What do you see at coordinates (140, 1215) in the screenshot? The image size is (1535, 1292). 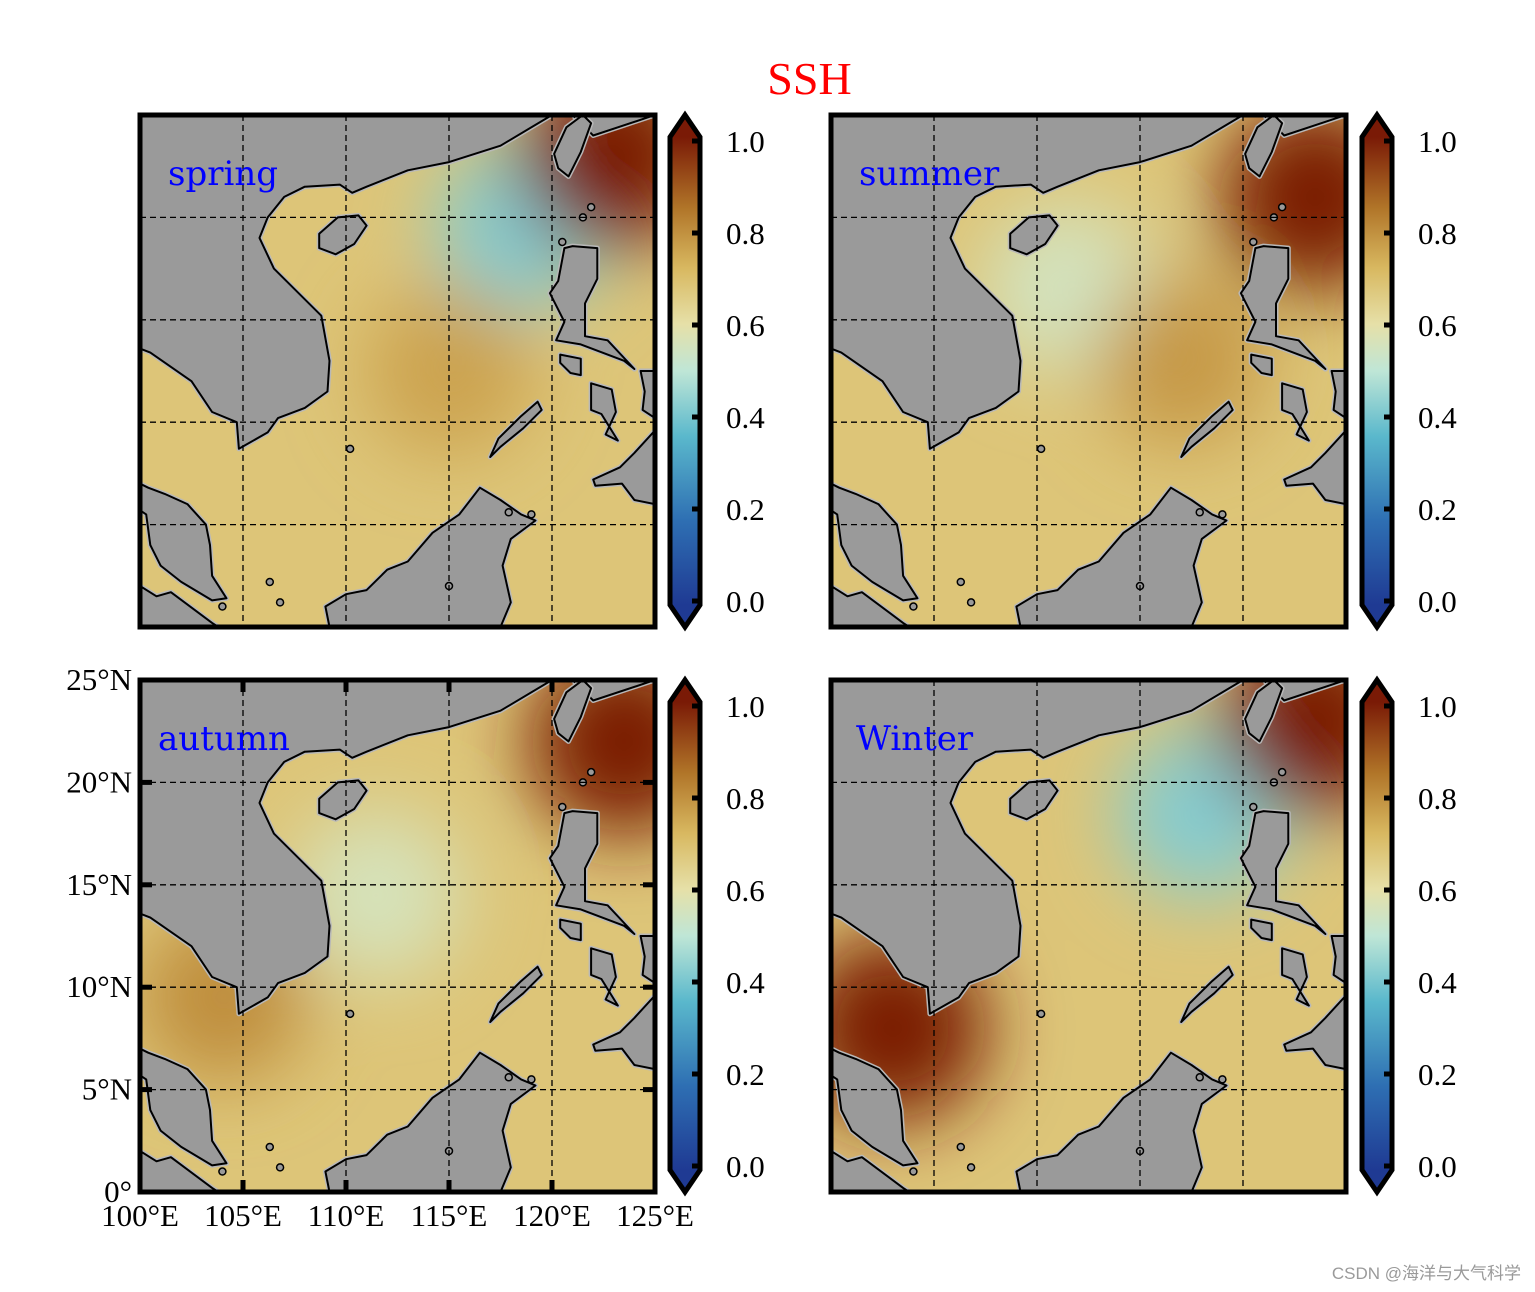 I see `x-tick-label: 100°E` at bounding box center [140, 1215].